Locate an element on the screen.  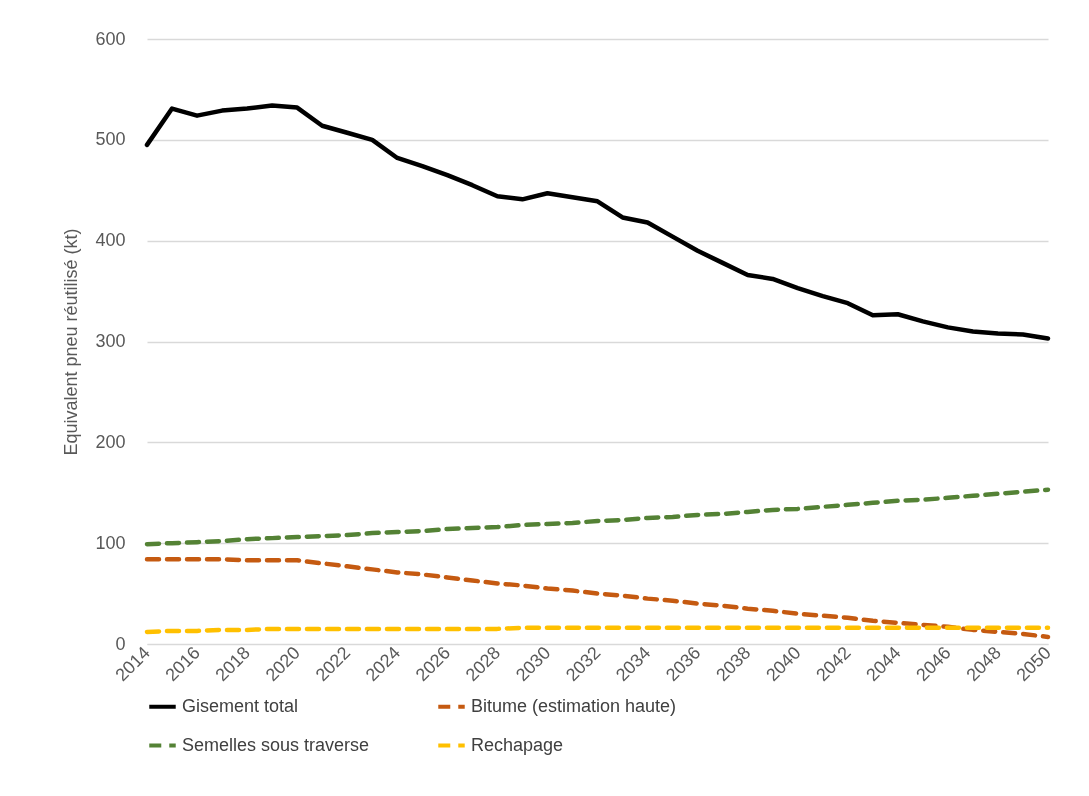
legend-label: Rechapage is located at coordinates (517, 744).